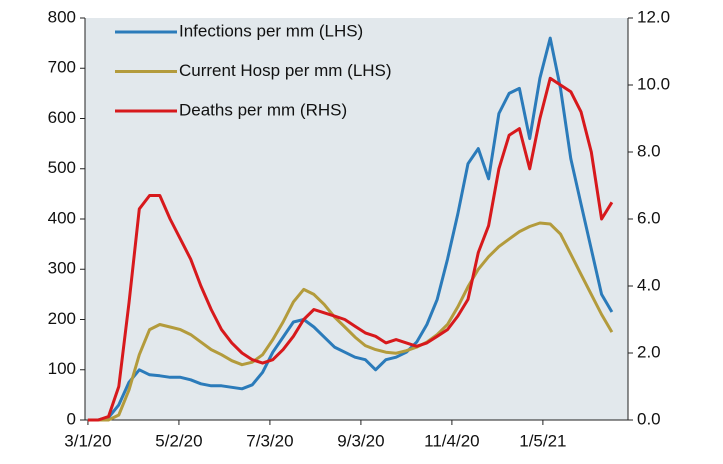  Describe the element at coordinates (62, 318) in the screenshot. I see `y-tick-label: 200` at that location.